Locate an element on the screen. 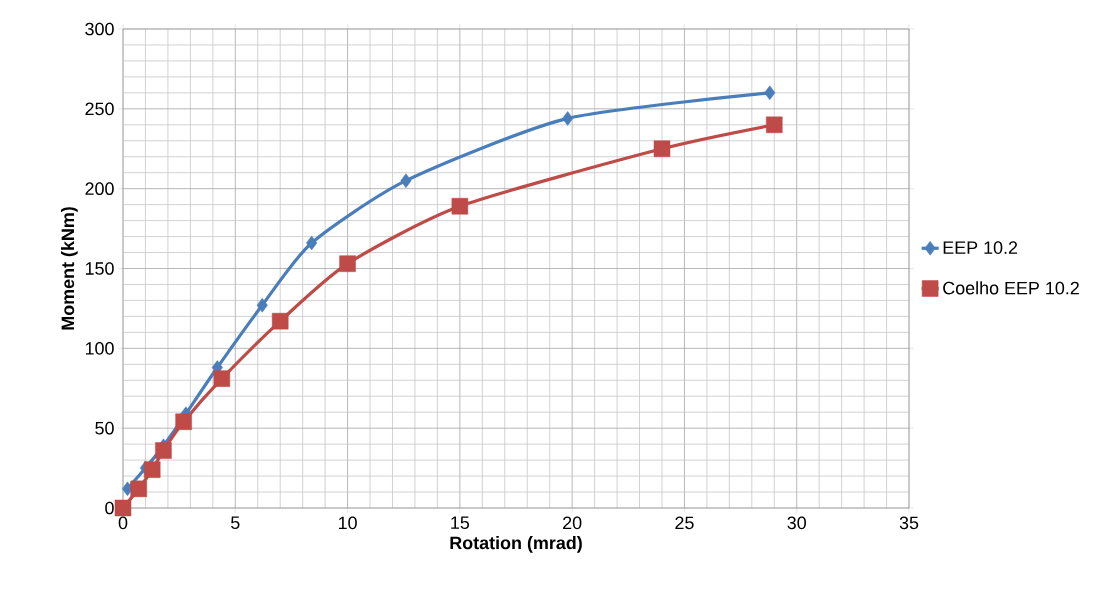 This screenshot has height=602, width=1102. x-tick-label: 35 is located at coordinates (909, 523).